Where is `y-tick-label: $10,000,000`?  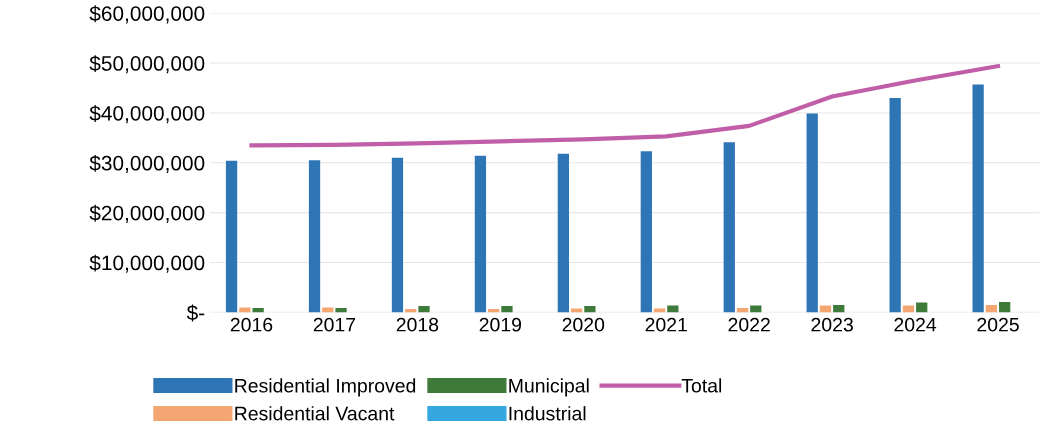 y-tick-label: $10,000,000 is located at coordinates (147, 263).